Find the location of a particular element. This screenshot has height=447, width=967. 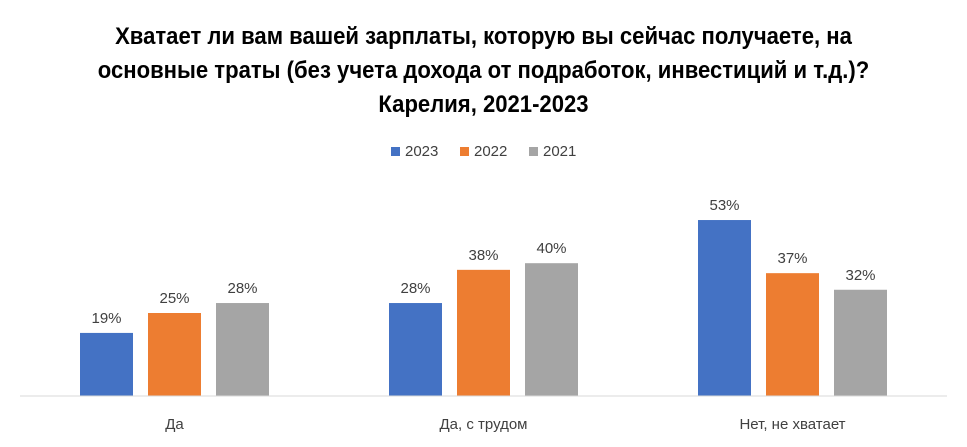

data-label-2023-1: 28% is located at coordinates (415, 288).